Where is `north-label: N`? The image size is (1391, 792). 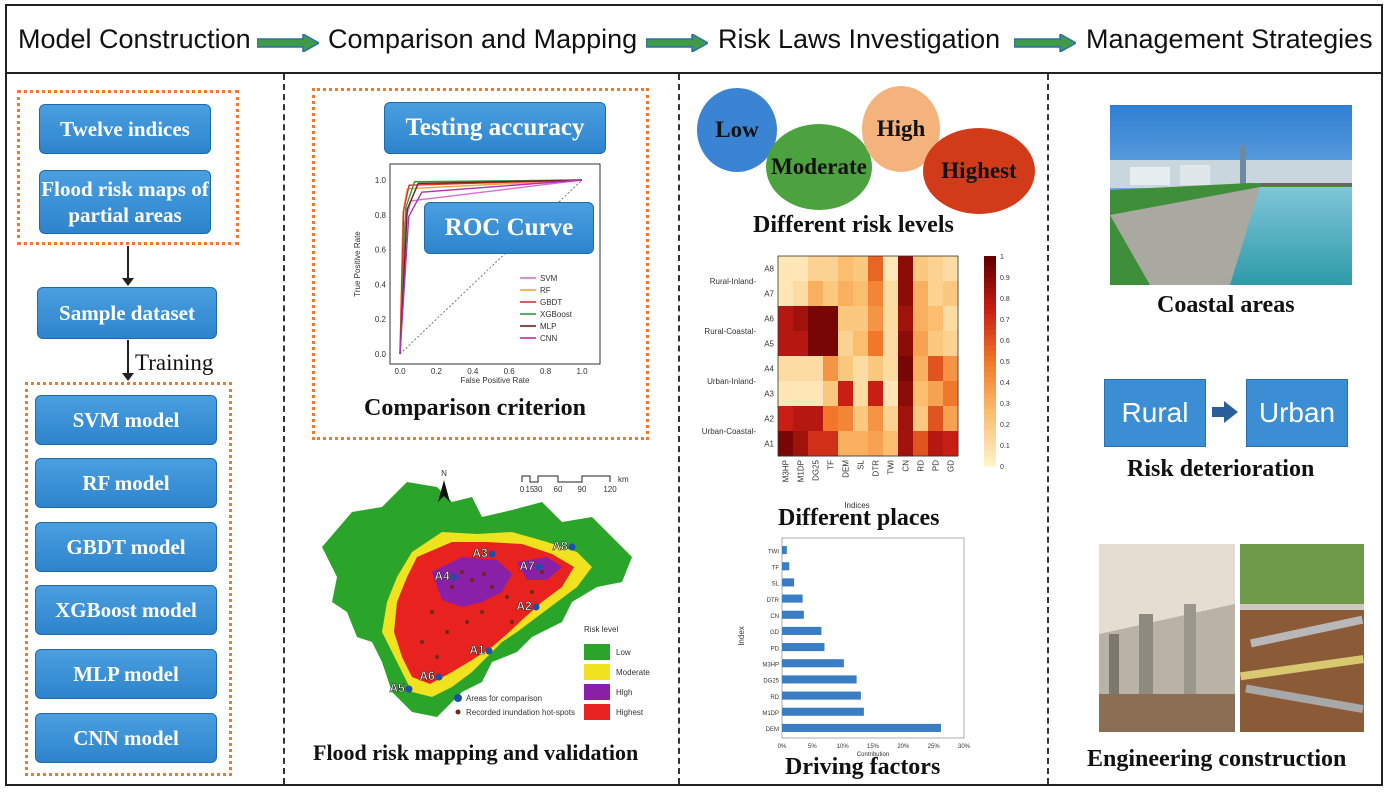 north-label: N is located at coordinates (444, 473).